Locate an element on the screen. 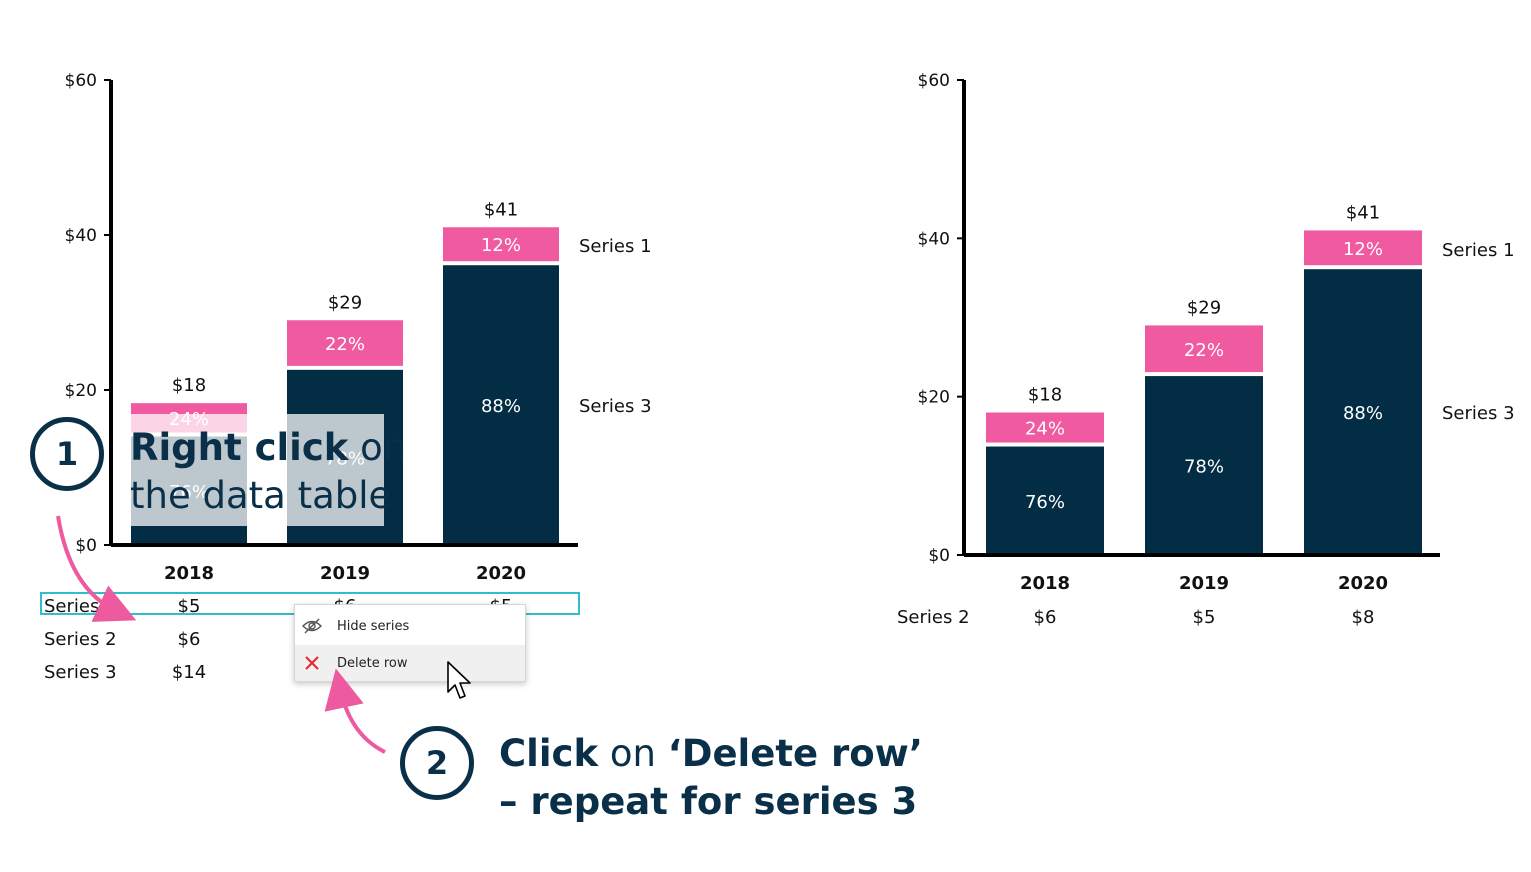 The image size is (1531, 872). step-1-circle: 1 is located at coordinates (67, 454).